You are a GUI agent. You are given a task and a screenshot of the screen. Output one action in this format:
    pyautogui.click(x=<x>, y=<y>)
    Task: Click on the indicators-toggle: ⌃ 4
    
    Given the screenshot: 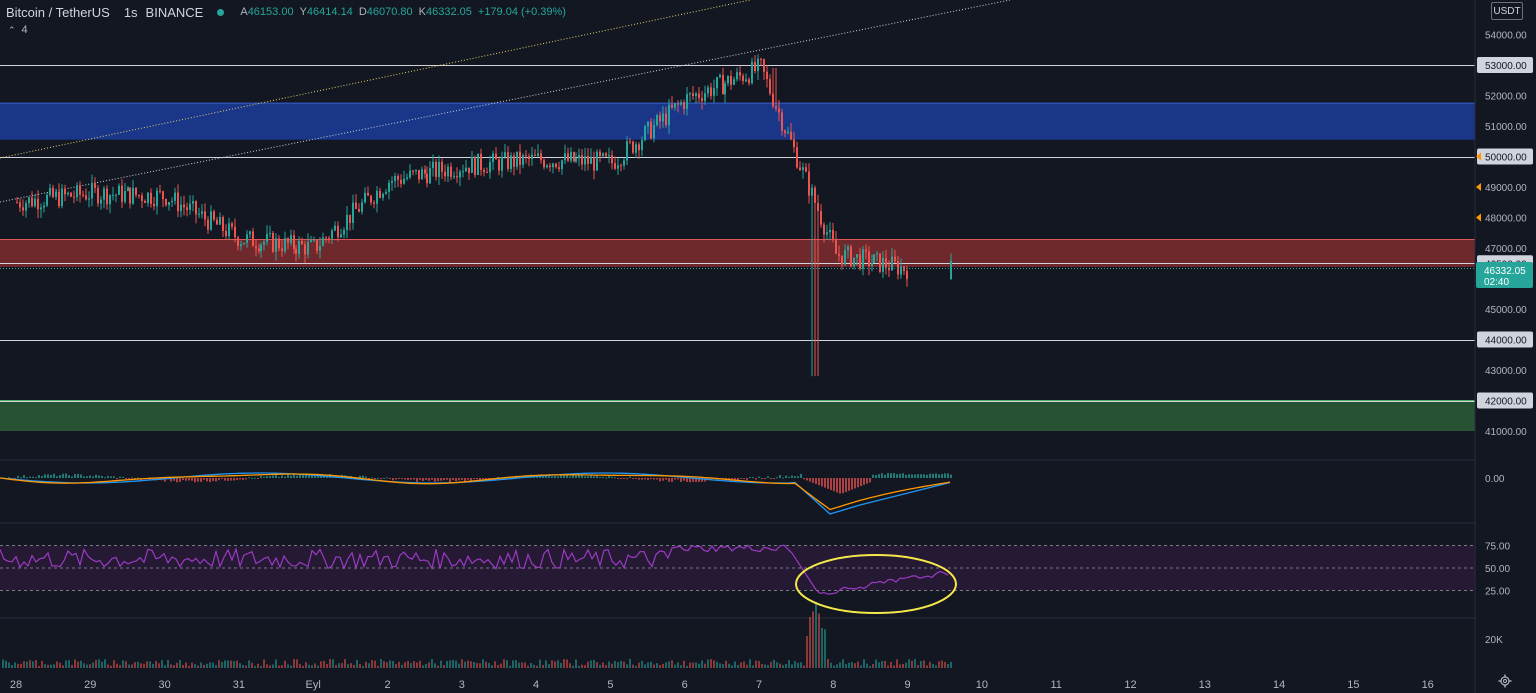 What is the action you would take?
    pyautogui.click(x=18, y=30)
    